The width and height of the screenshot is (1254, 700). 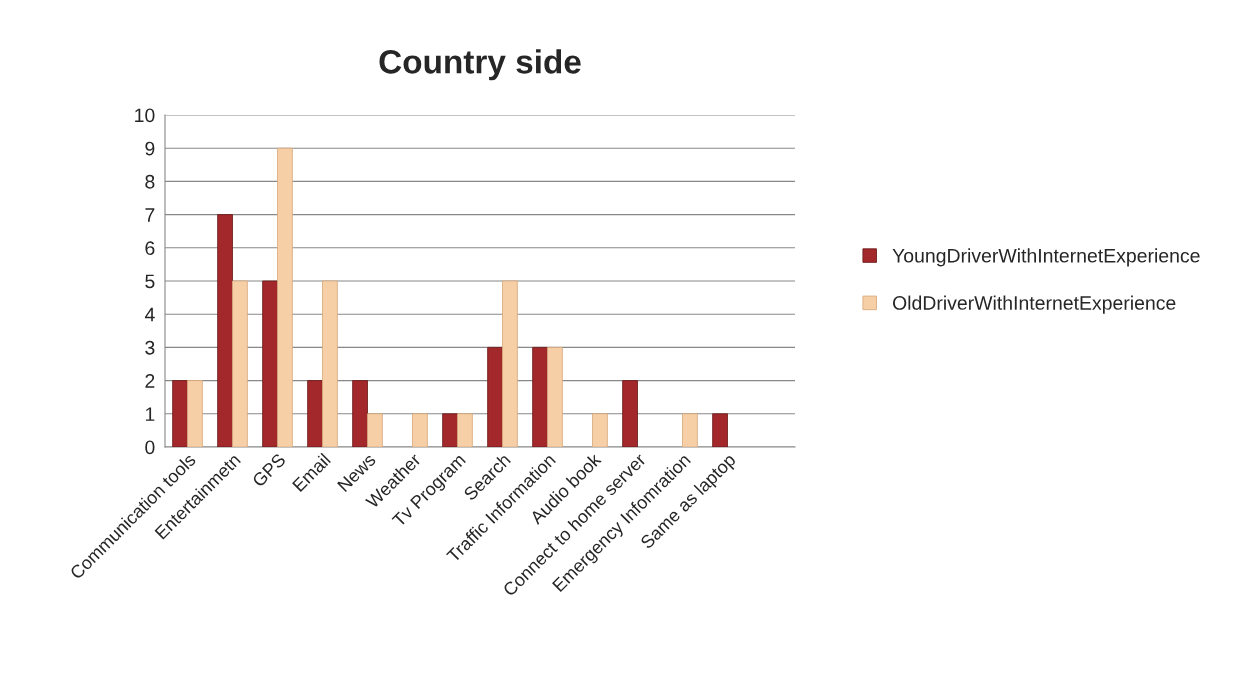 I want to click on legend-label: YoungDriverWithInternetExperience, so click(x=1046, y=257).